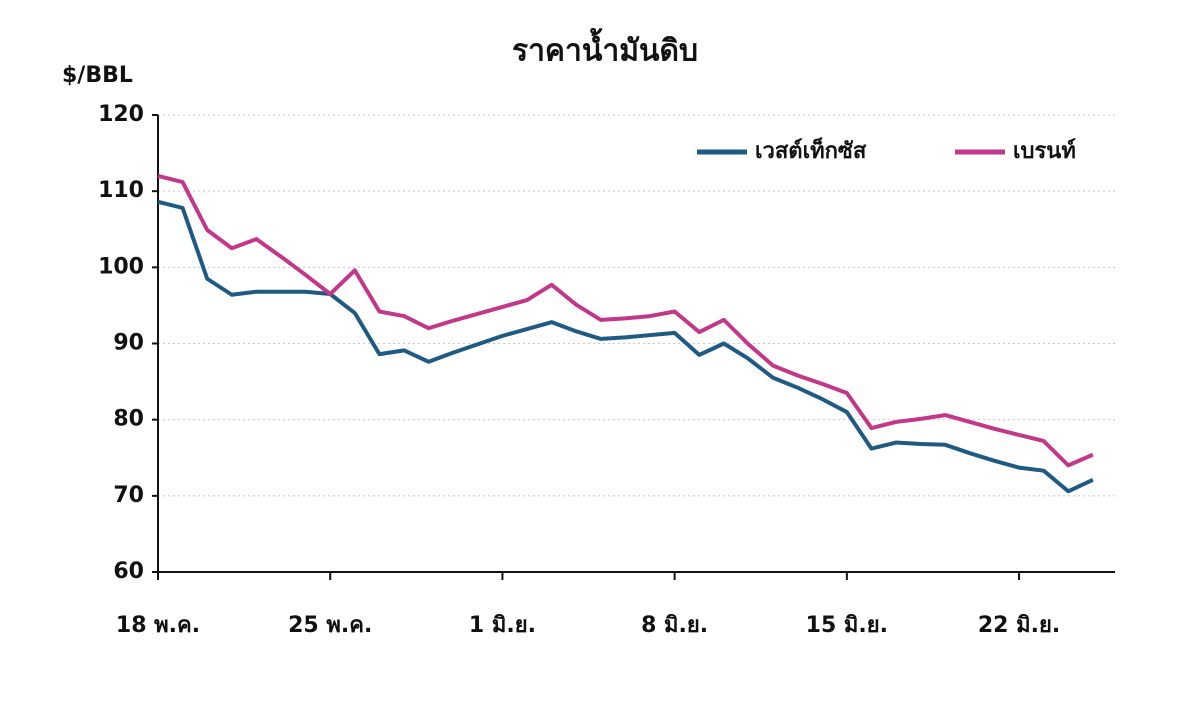  What do you see at coordinates (1044, 151) in the screenshot?
I see `legend-label: เบรนท์` at bounding box center [1044, 151].